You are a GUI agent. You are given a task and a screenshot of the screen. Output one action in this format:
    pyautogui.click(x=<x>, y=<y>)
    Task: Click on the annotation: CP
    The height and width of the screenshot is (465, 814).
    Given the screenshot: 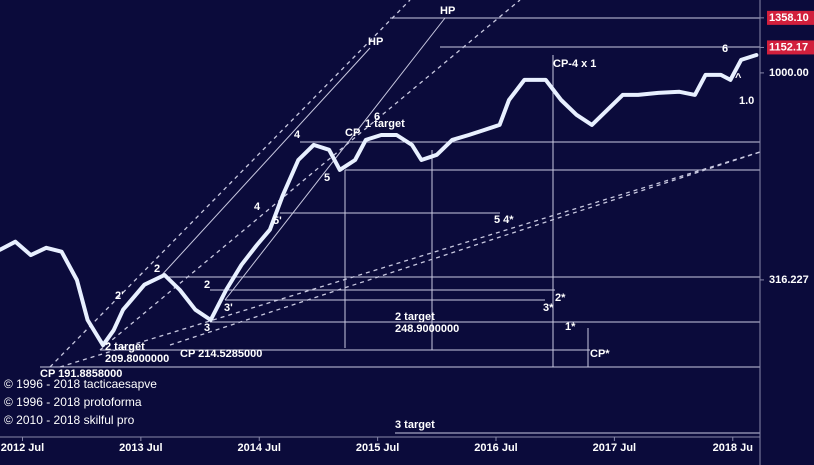 What is the action you would take?
    pyautogui.click(x=352, y=133)
    